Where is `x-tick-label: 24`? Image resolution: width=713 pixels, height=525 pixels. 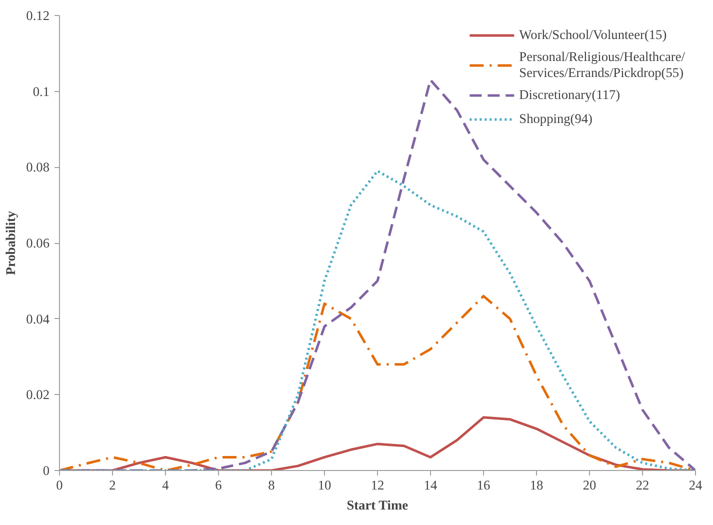 x-tick-label: 24 is located at coordinates (695, 485).